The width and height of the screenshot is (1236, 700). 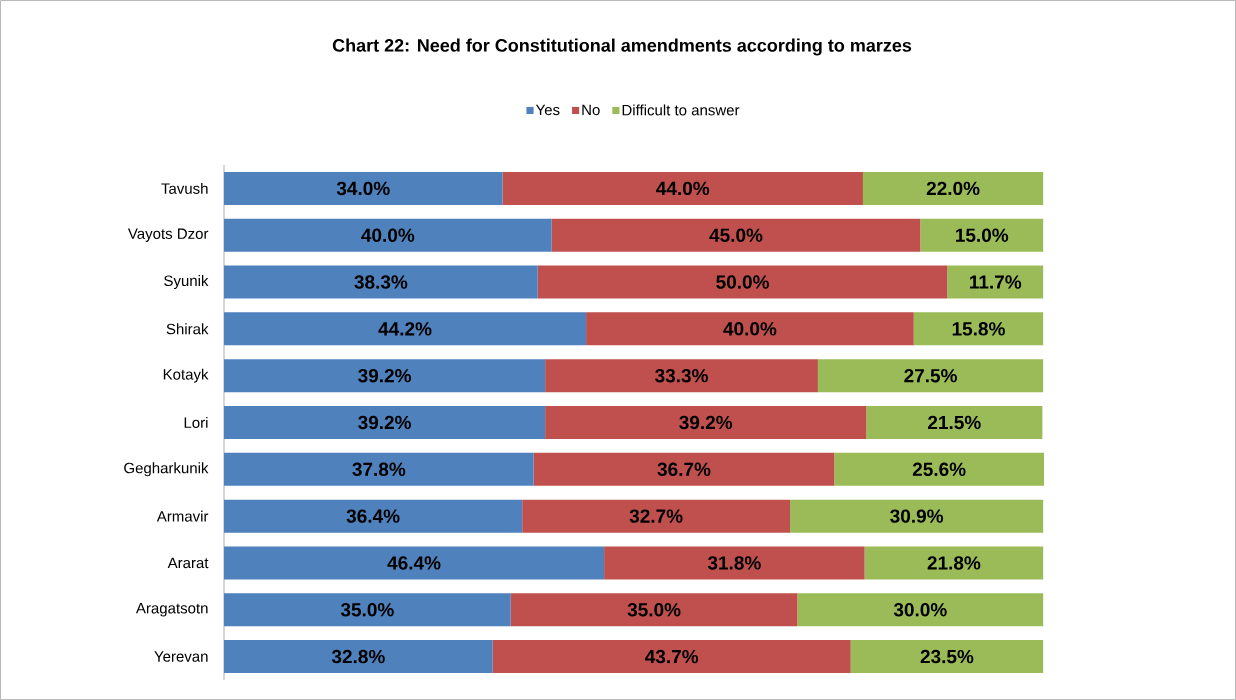 I want to click on data-label: 46.4%, so click(x=414, y=563).